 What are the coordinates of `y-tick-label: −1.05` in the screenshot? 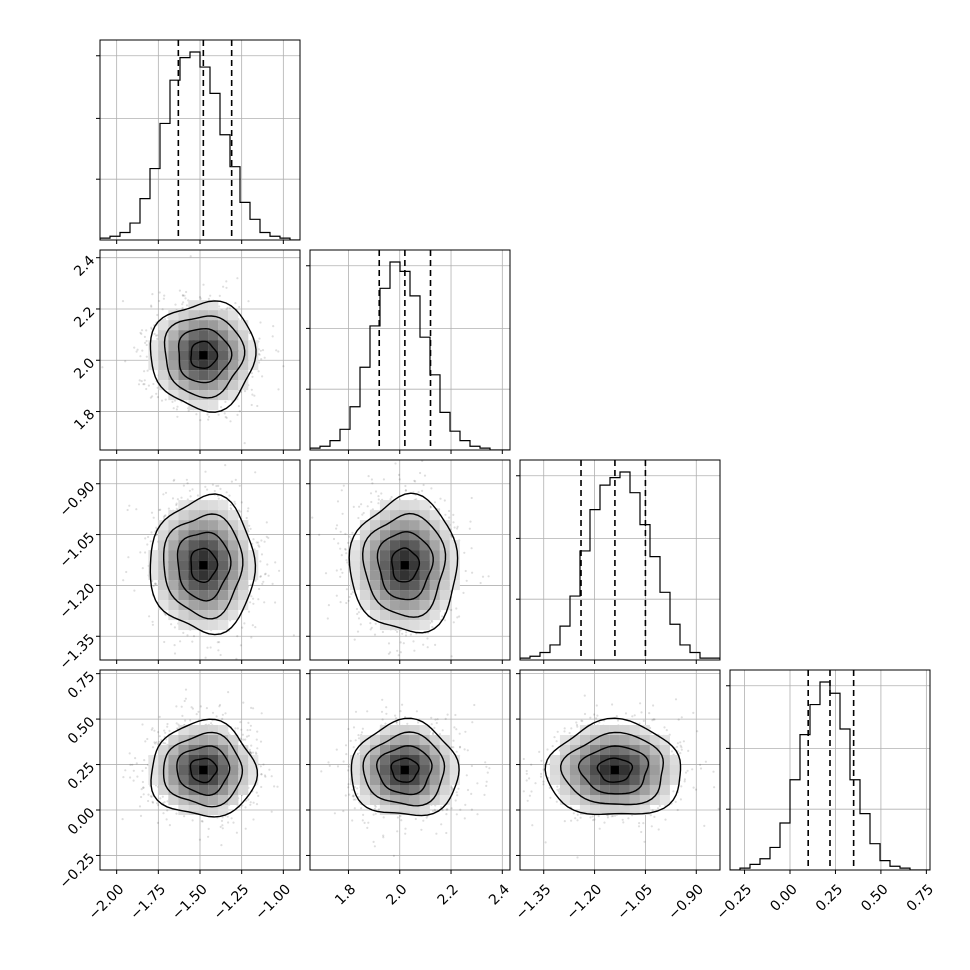 It's located at (78, 551).